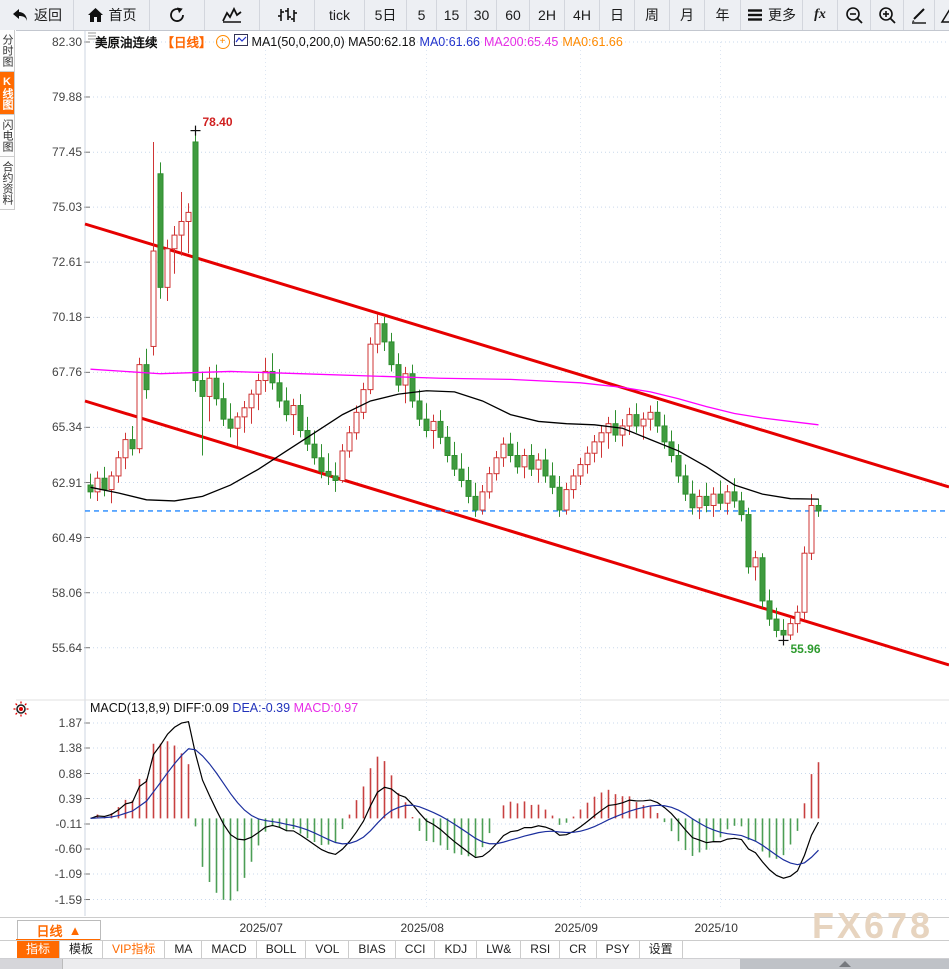 The image size is (949, 969). Describe the element at coordinates (456, 950) in the screenshot. I see `tab-KDJ: KDJ` at that location.